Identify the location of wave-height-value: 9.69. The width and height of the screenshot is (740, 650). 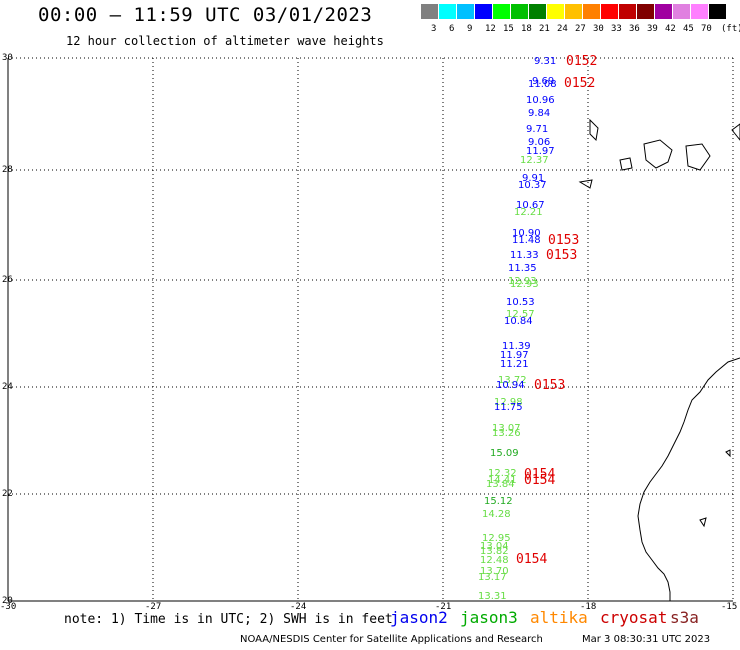
(543, 81).